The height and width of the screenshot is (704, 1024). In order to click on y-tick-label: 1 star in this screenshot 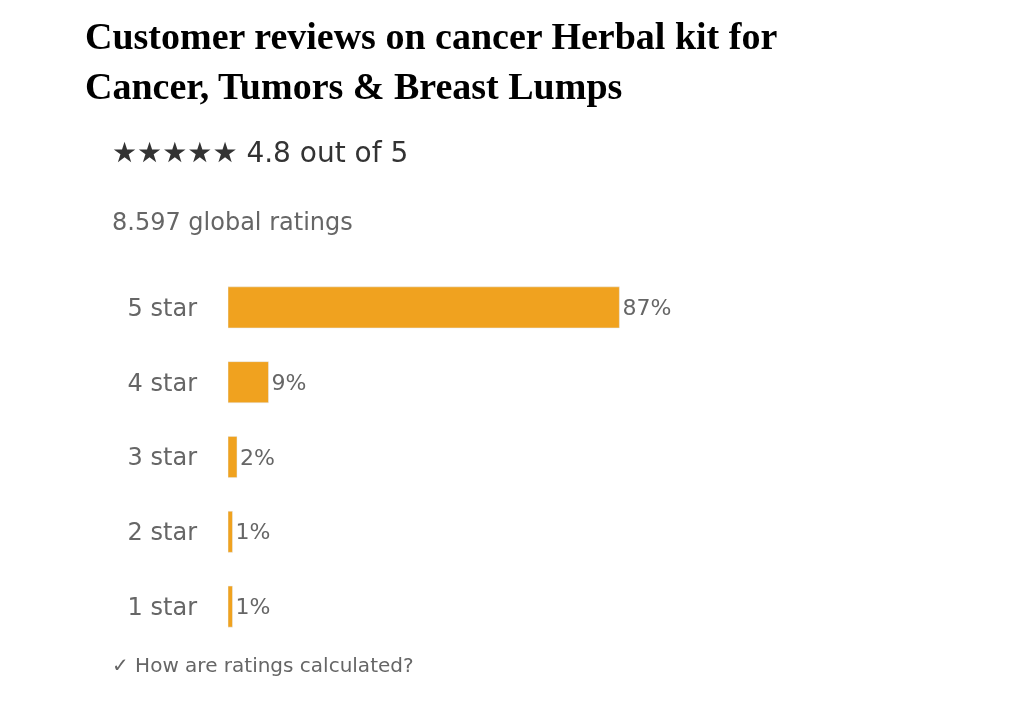, I will do `click(162, 607)`.